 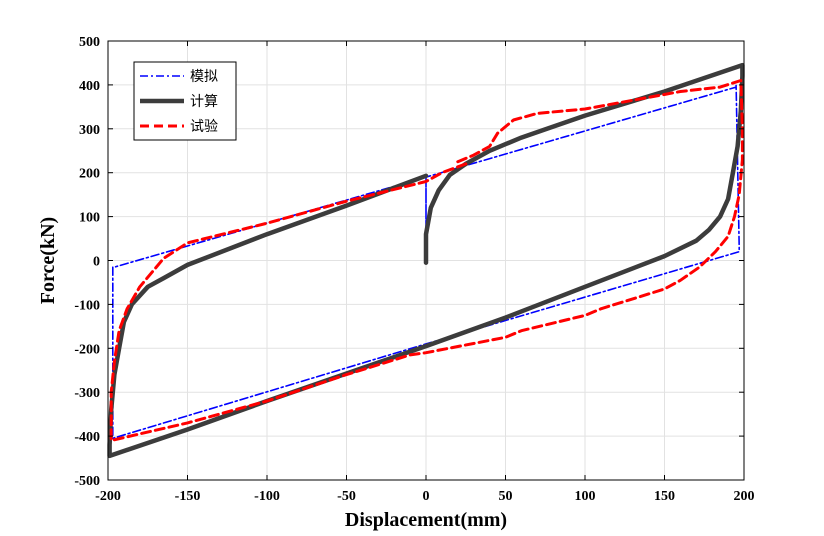 What do you see at coordinates (188, 496) in the screenshot?
I see `x-tick-label: -150` at bounding box center [188, 496].